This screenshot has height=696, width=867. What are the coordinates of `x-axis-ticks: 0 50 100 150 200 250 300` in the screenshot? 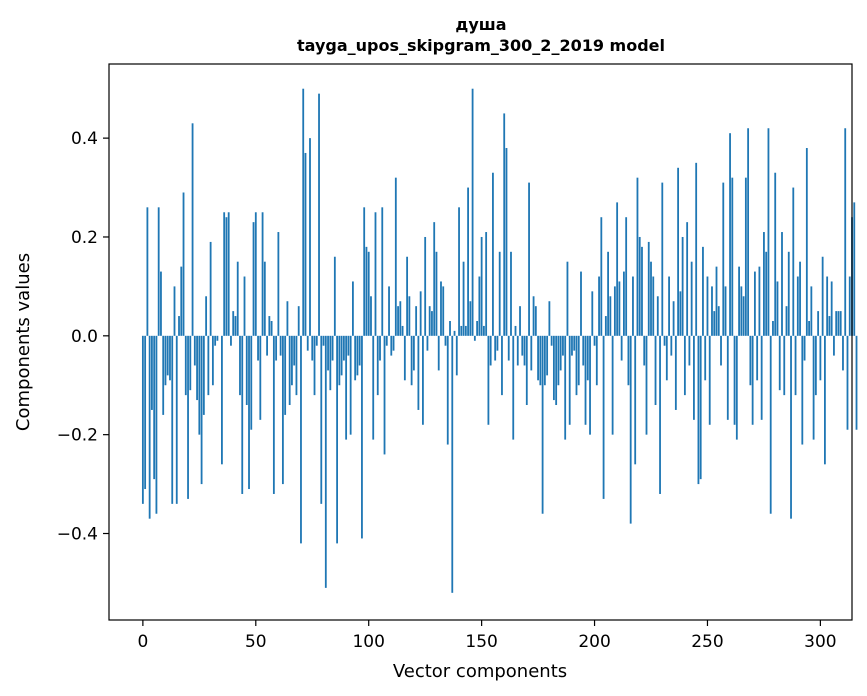 It's located at (487, 636).